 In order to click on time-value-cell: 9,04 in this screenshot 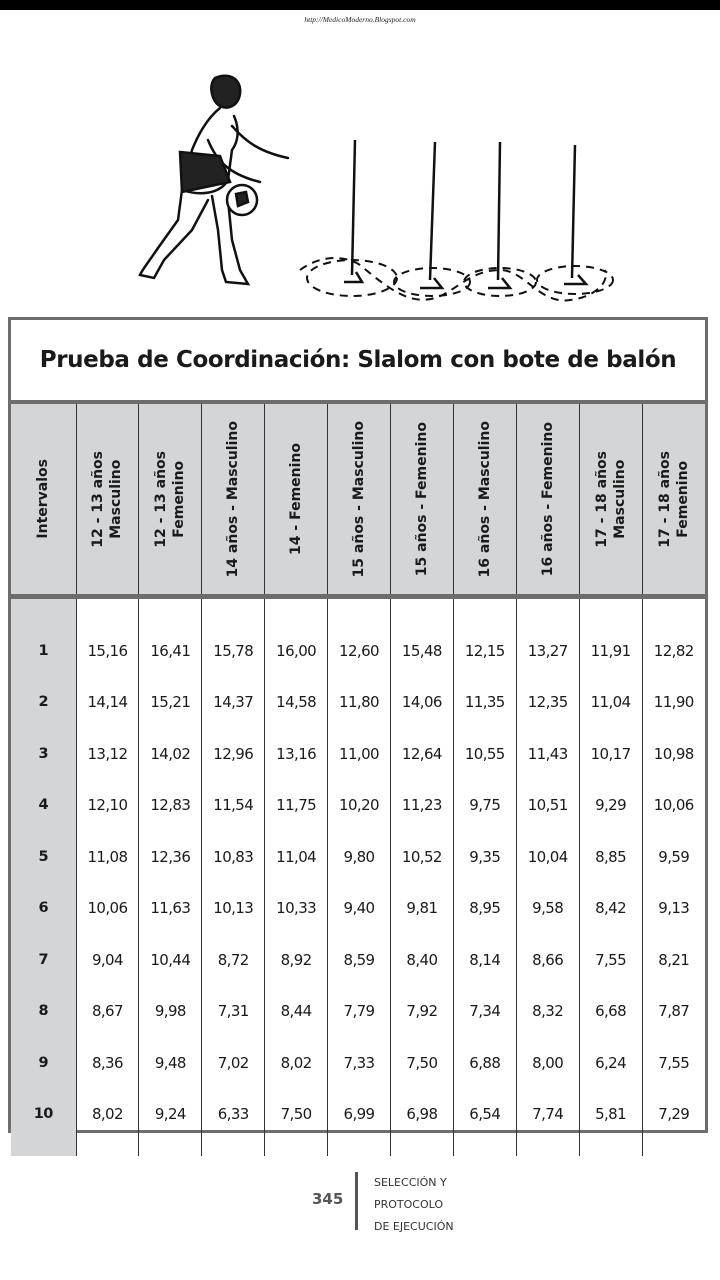, I will do `click(107, 960)`.